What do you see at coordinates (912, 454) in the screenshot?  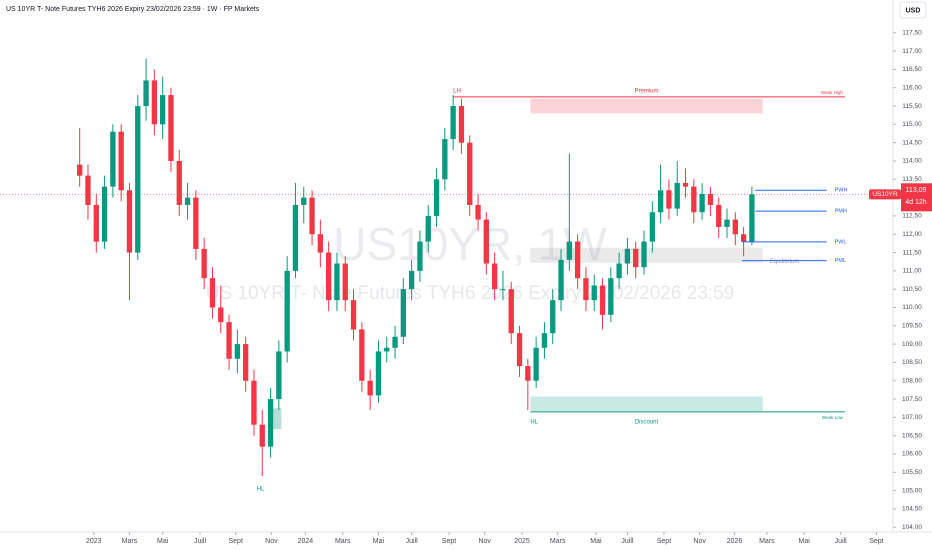 I see `y-tick-label: 106,00` at bounding box center [912, 454].